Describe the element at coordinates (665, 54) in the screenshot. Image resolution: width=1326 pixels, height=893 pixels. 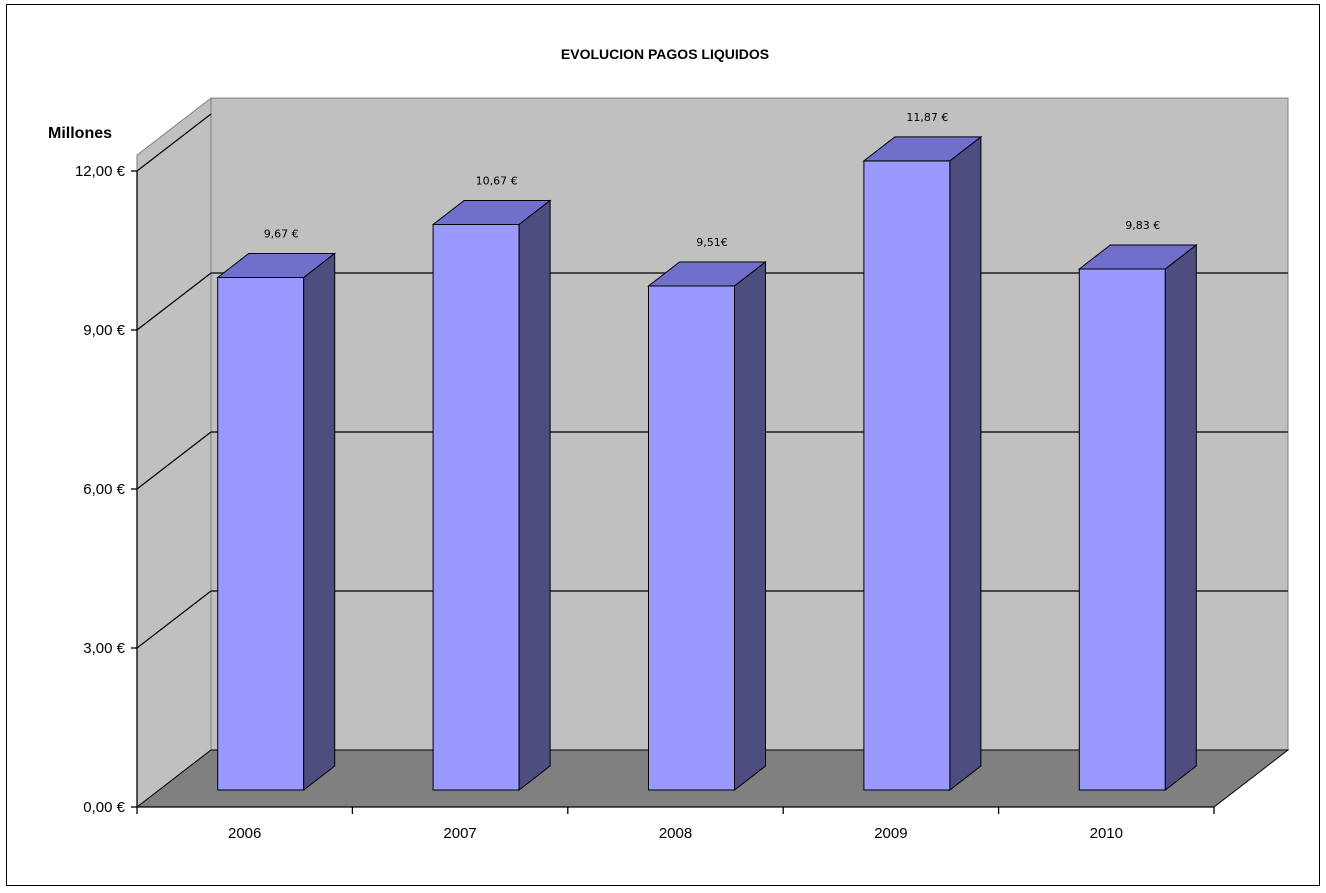
I see `chart-title: EVOLUCION PAGOS LIQUIDOS` at that location.